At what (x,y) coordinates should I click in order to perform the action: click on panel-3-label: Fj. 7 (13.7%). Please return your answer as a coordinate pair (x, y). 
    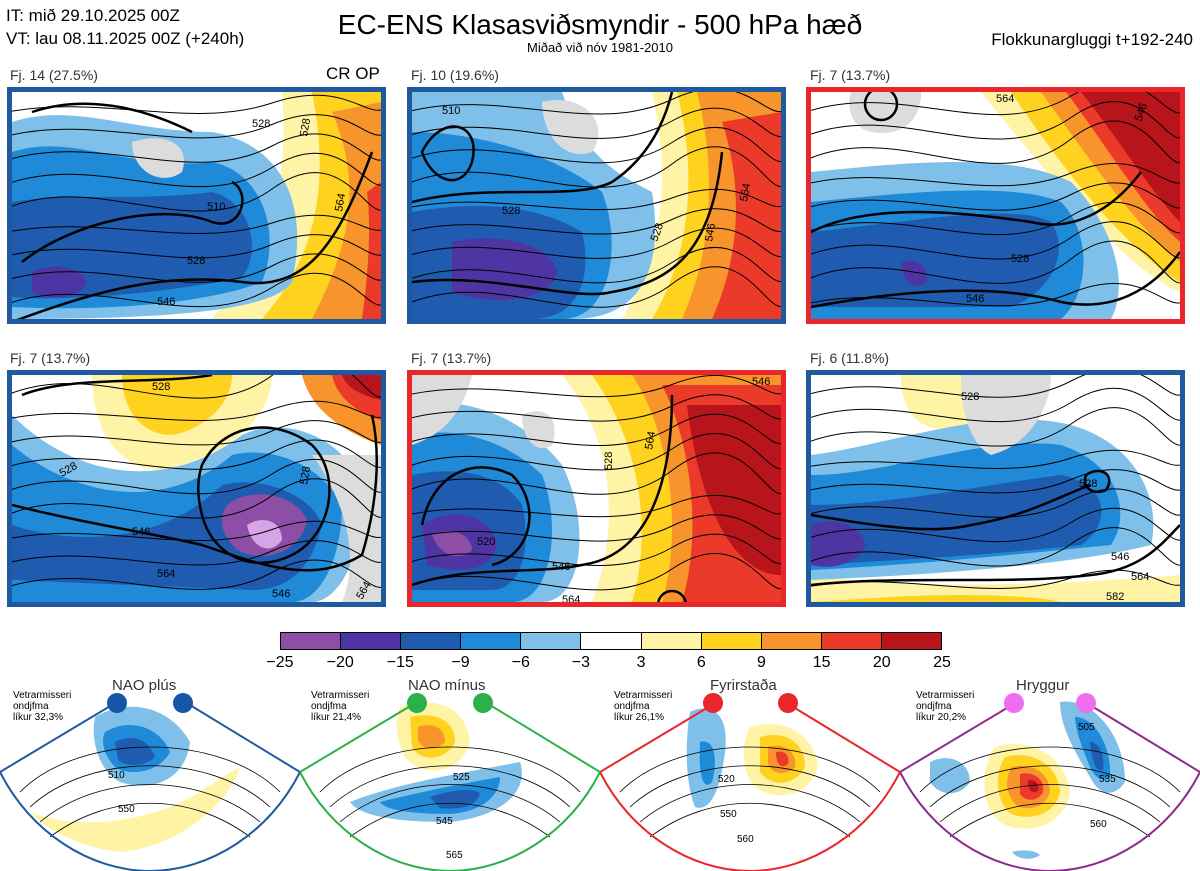
    Looking at the image, I should click on (850, 75).